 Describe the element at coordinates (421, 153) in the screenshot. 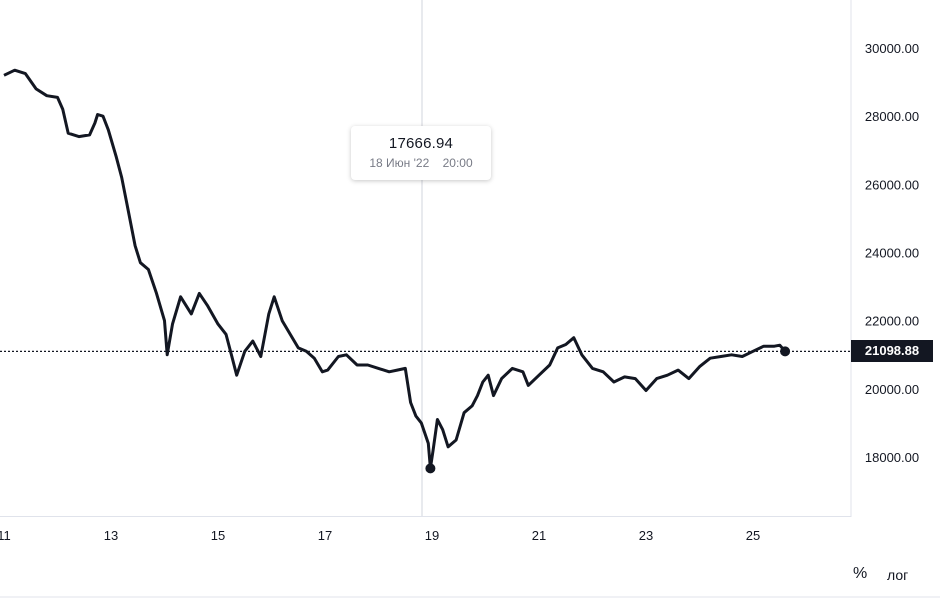

I see `crosshair-tooltip: 17666.94 18 Июн '22 20:00` at that location.